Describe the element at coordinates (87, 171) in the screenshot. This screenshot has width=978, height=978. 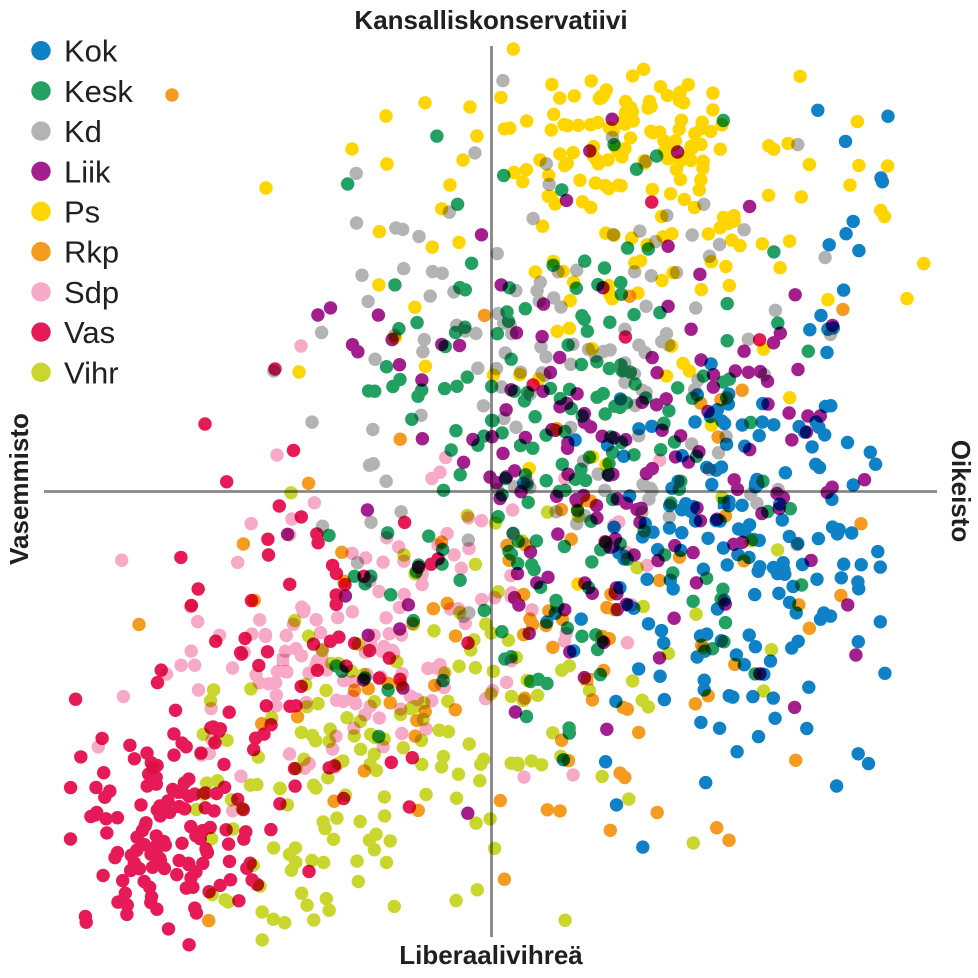
I see `svg-text: Liik` at that location.